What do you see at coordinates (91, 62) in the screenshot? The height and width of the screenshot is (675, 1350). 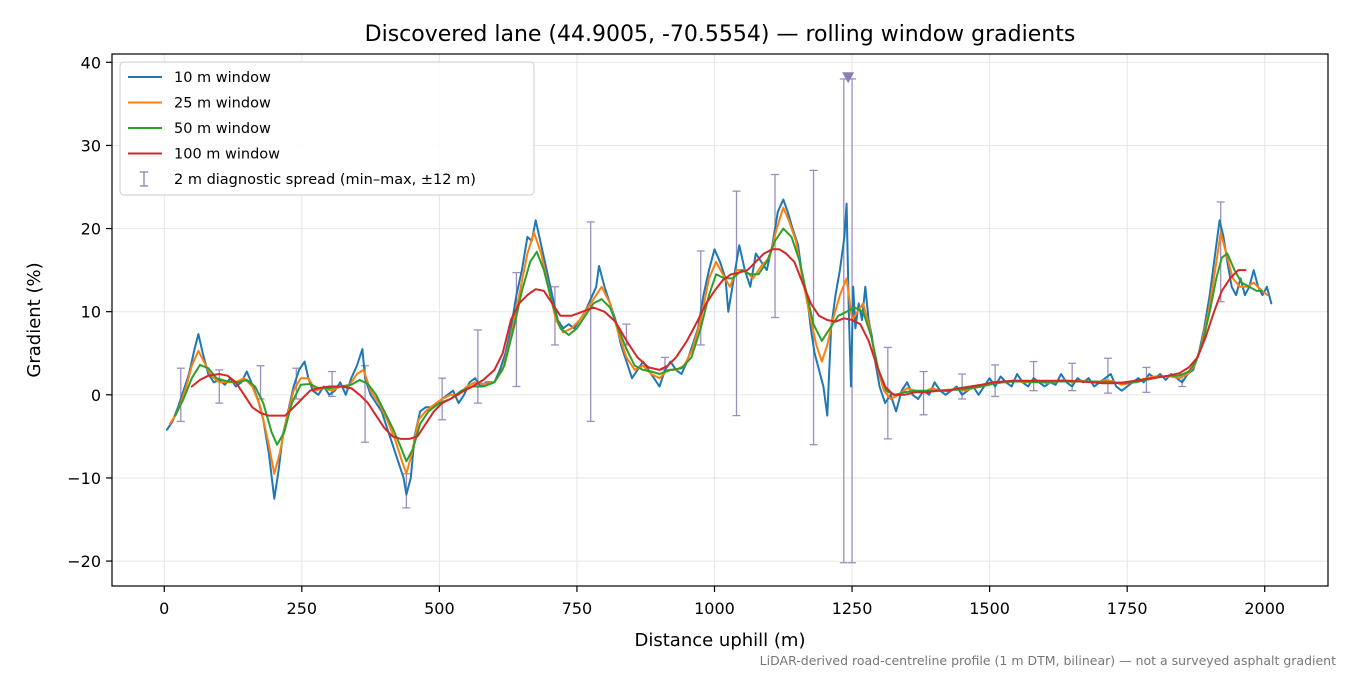 I see `y-tick-label: 40` at bounding box center [91, 62].